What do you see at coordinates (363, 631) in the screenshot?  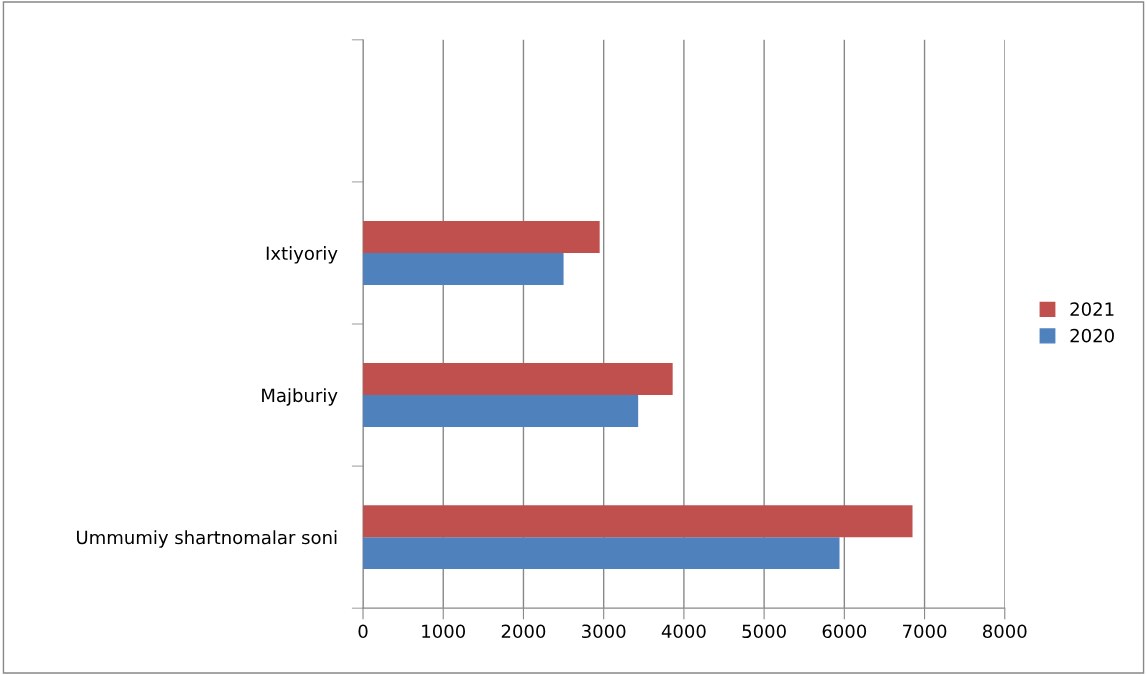 I see `x-tick-label: 0` at bounding box center [363, 631].